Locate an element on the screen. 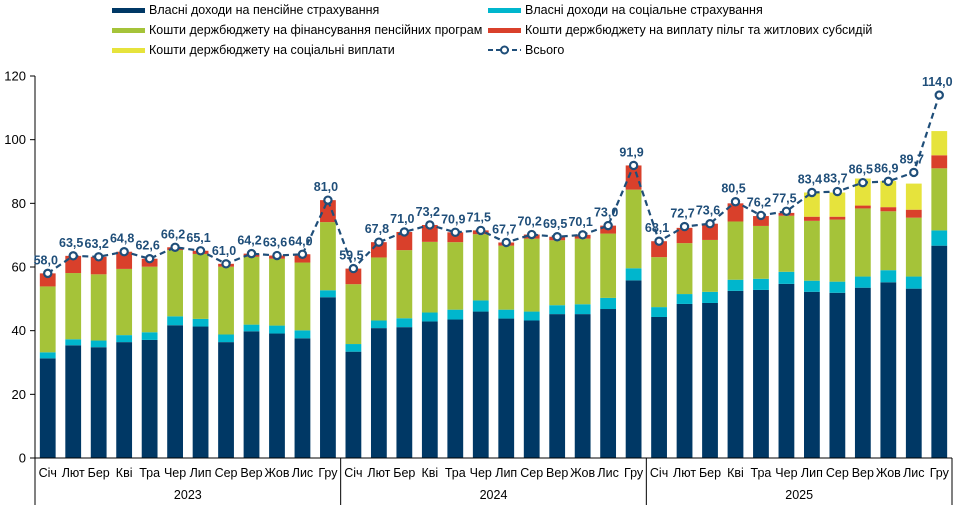  total-data-label: 61,0 is located at coordinates (224, 251).